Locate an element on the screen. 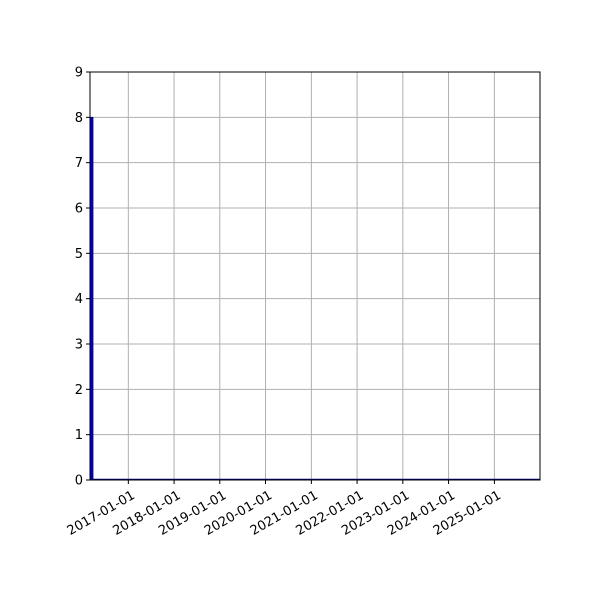  y-tick-label: 8 is located at coordinates (79, 118).